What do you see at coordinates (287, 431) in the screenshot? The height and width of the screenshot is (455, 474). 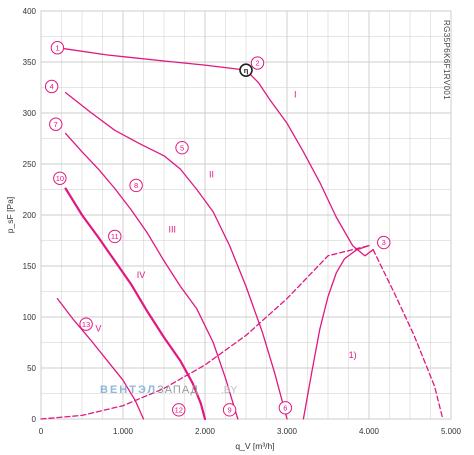 I see `x-tick-label: 3.000` at bounding box center [287, 431].